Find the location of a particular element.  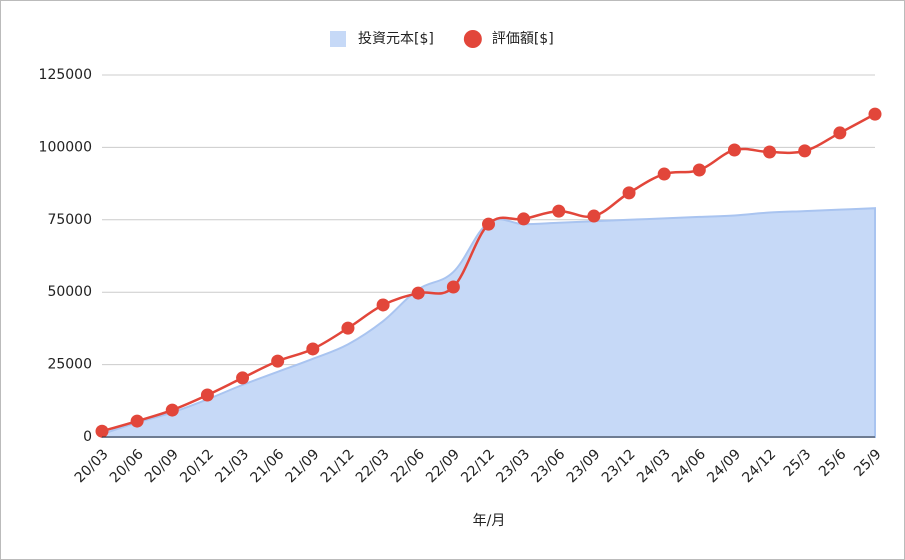

legend-label: 評価額[$] is located at coordinates (523, 39).